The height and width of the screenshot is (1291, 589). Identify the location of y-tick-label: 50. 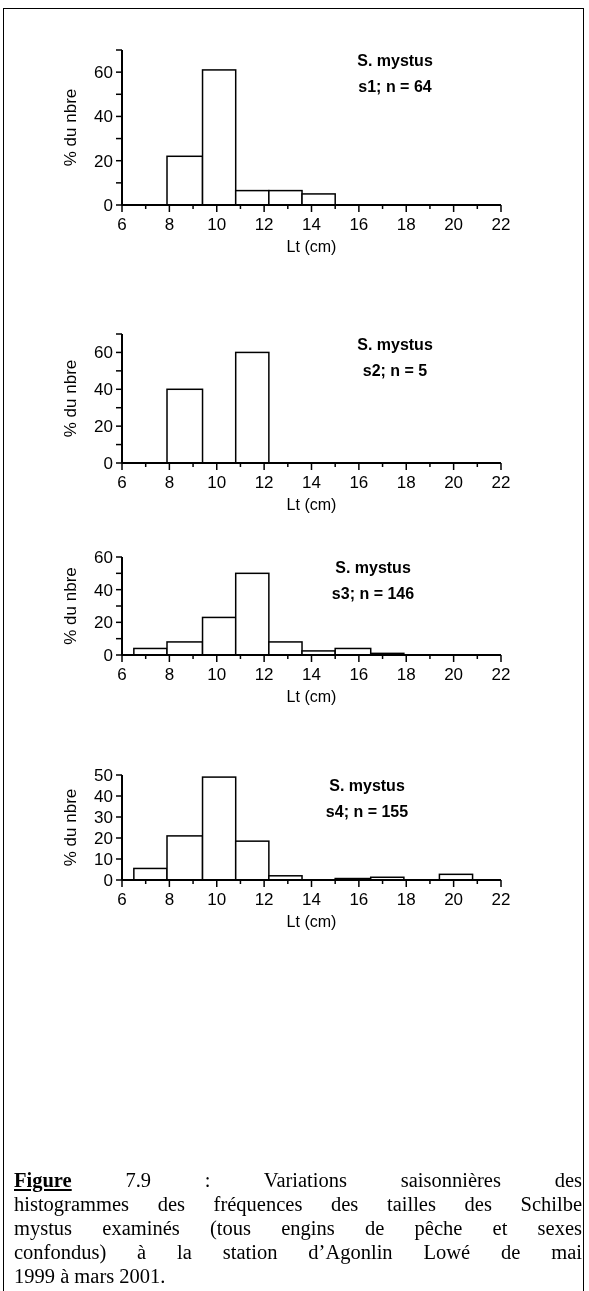
(103, 775).